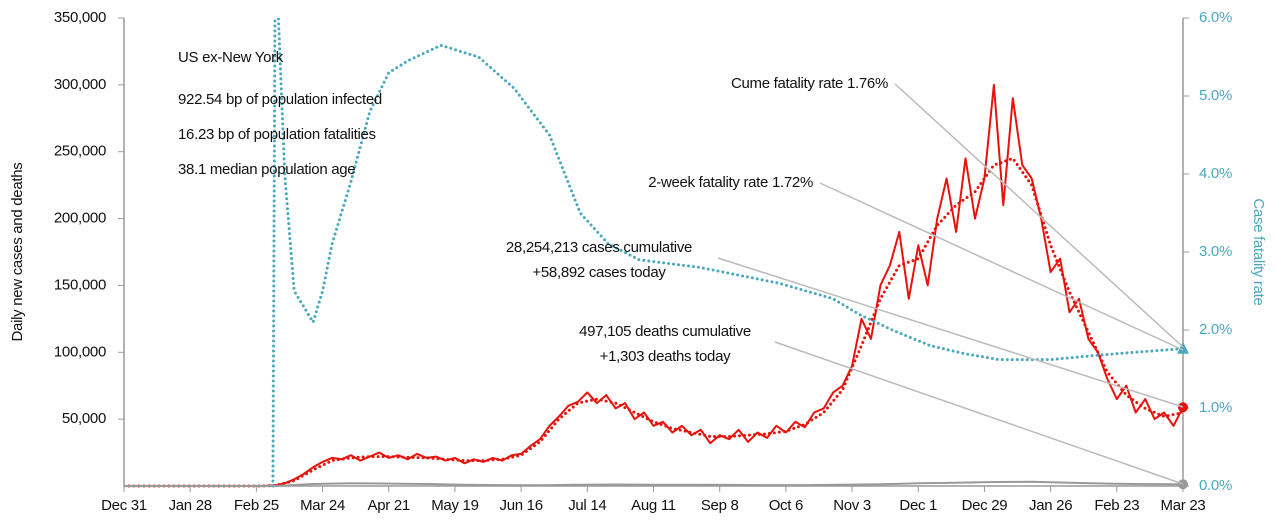 Image resolution: width=1276 pixels, height=527 pixels. Describe the element at coordinates (1215, 407) in the screenshot. I see `y2-tick-label: 1.0%` at that location.